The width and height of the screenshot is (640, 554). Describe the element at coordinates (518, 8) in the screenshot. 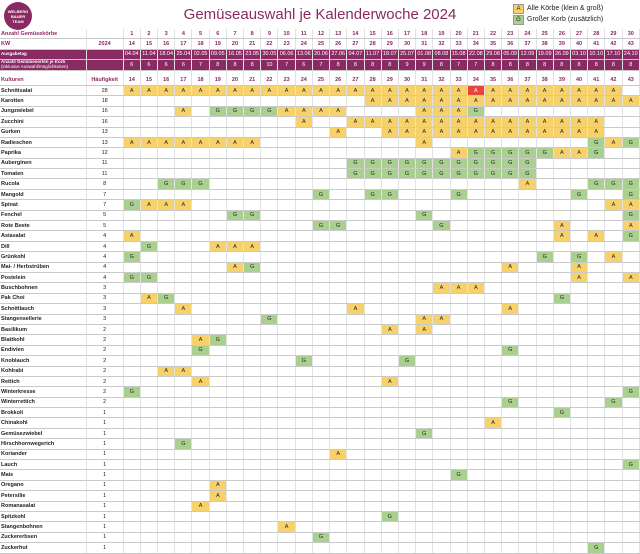

I see `legend-swatch-a: A` at that location.